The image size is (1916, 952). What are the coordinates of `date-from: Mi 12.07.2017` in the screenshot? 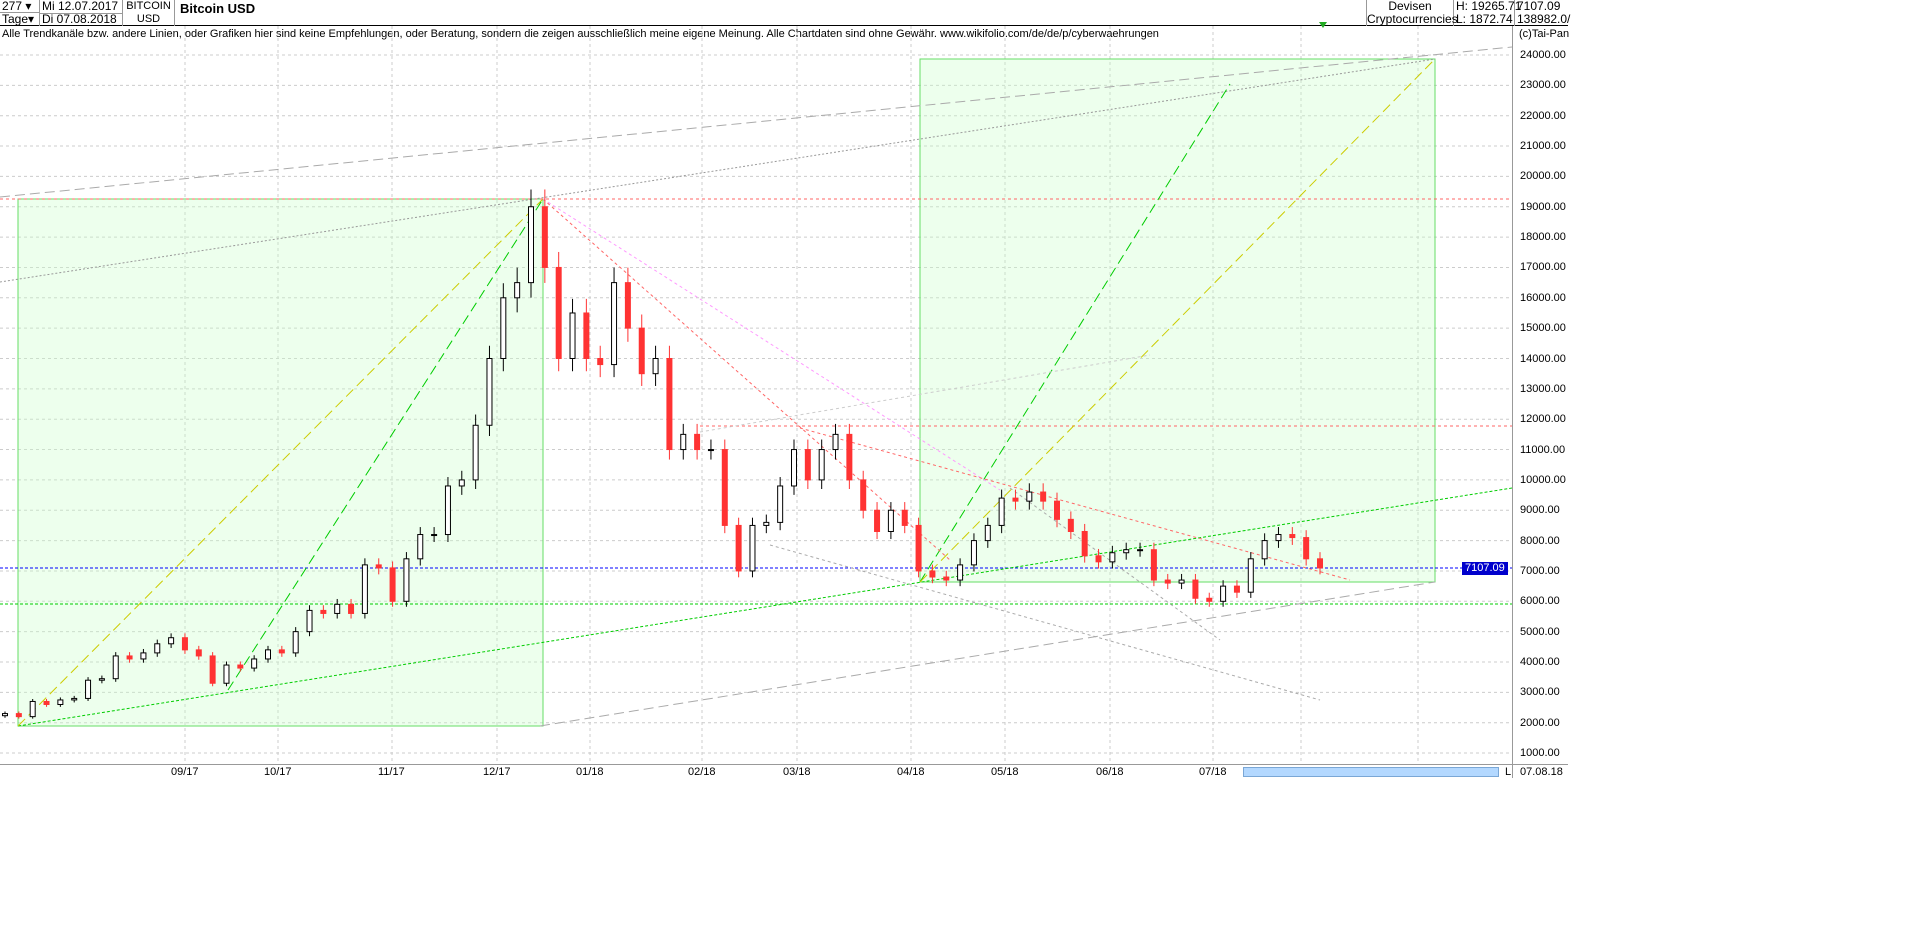 It's located at (81, 7).